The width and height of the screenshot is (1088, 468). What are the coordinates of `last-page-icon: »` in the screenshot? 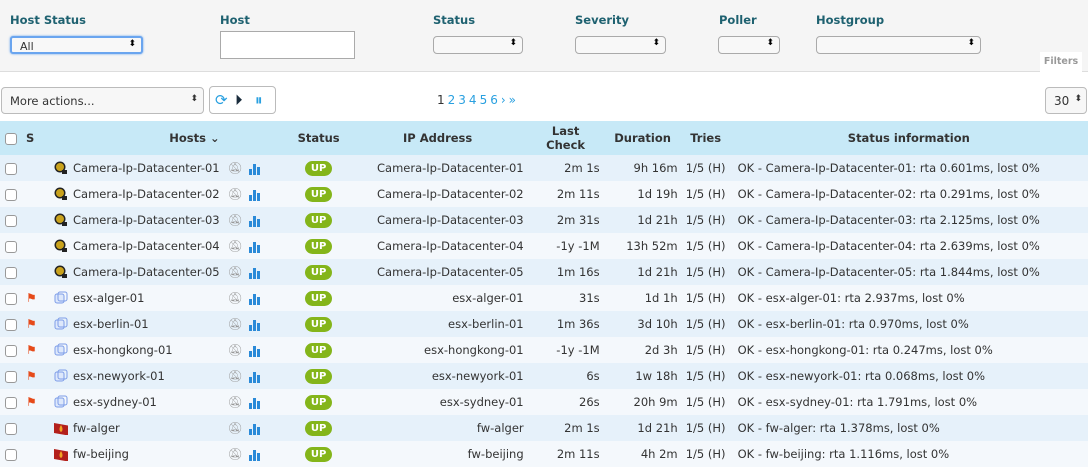 It's located at (512, 100).